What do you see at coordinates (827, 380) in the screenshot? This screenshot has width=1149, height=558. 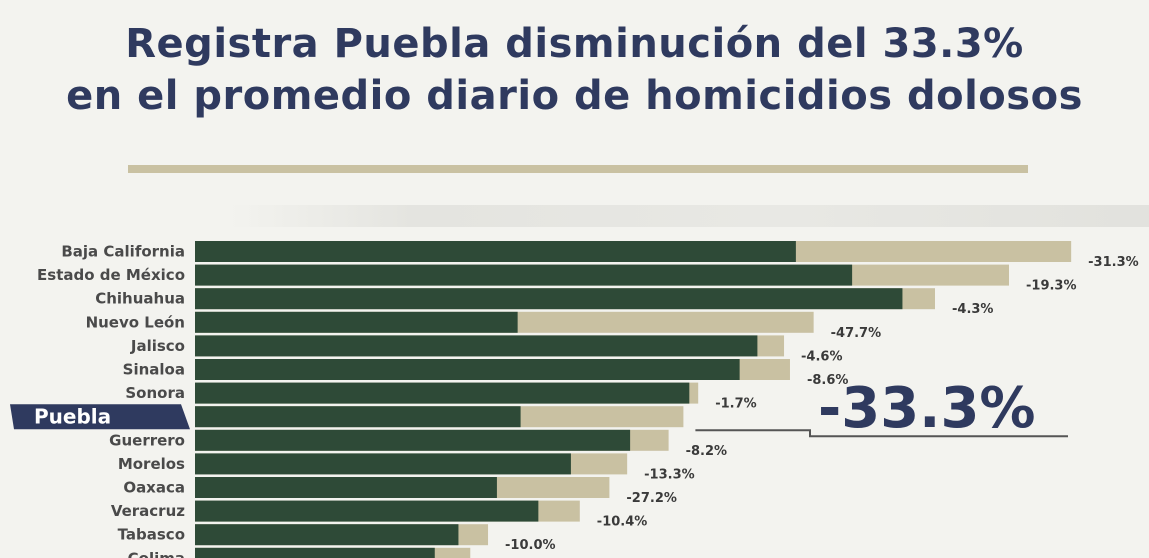 I see `change-label: -8.6%` at bounding box center [827, 380].